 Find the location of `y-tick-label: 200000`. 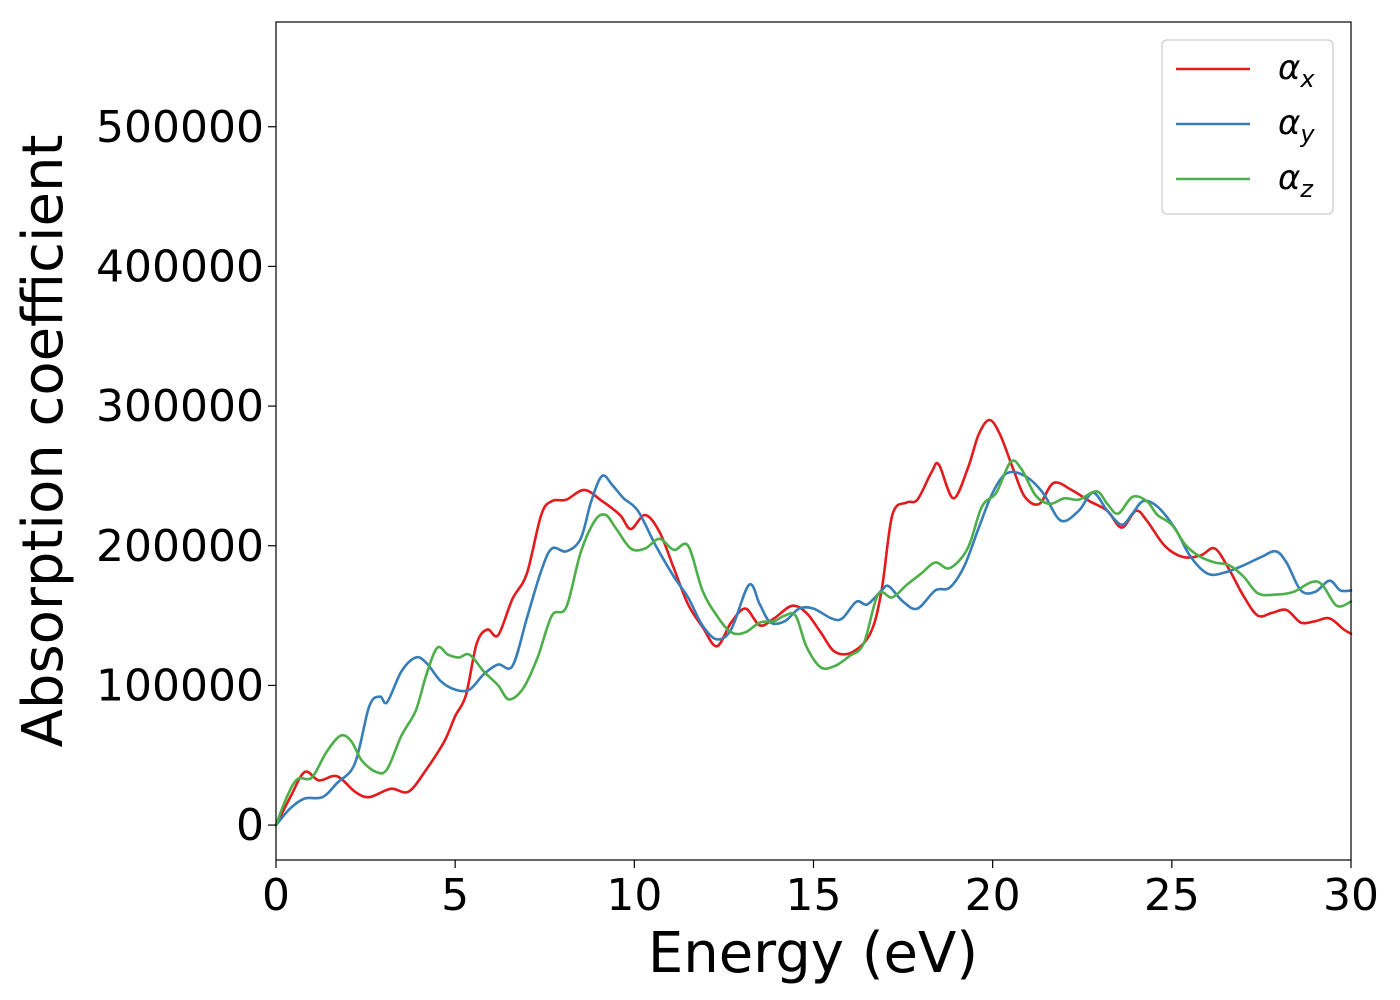

y-tick-label: 200000 is located at coordinates (180, 546).